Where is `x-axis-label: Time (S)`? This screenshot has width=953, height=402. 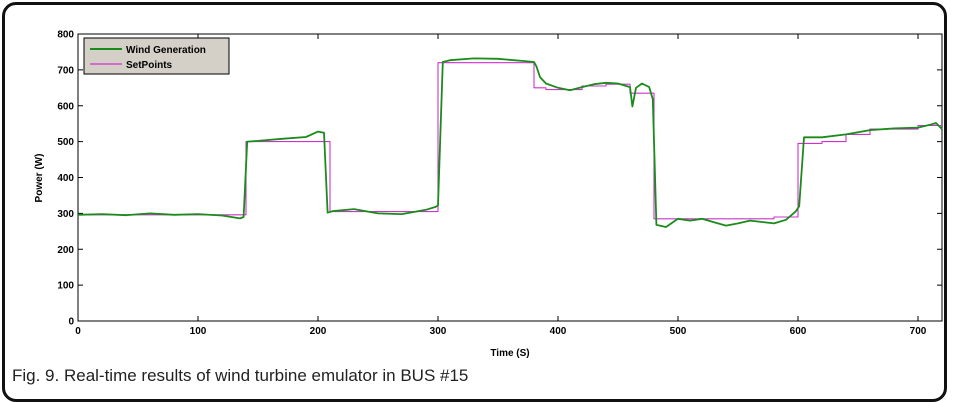 x-axis-label: Time (S) is located at coordinates (509, 353).